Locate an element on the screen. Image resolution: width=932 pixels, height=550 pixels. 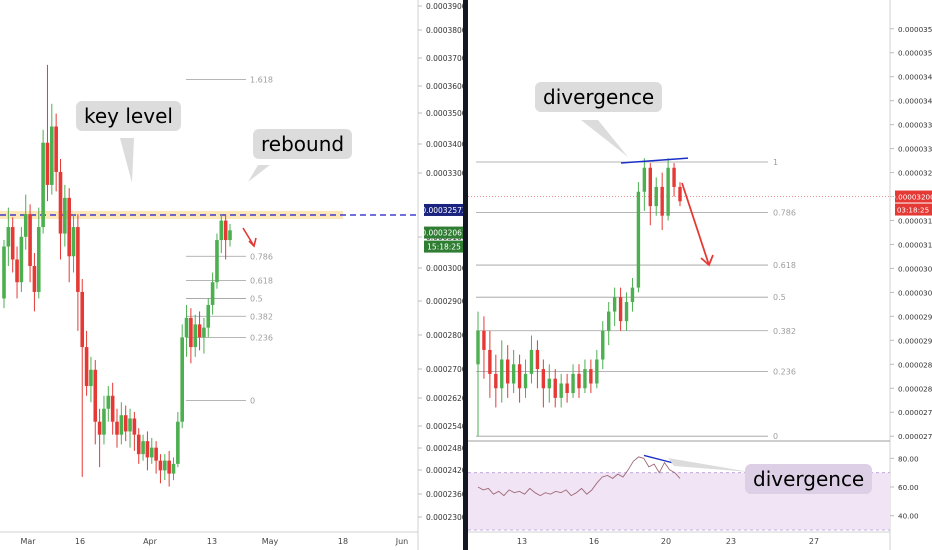
fib-label-0.5: 0.5 is located at coordinates (779, 297).